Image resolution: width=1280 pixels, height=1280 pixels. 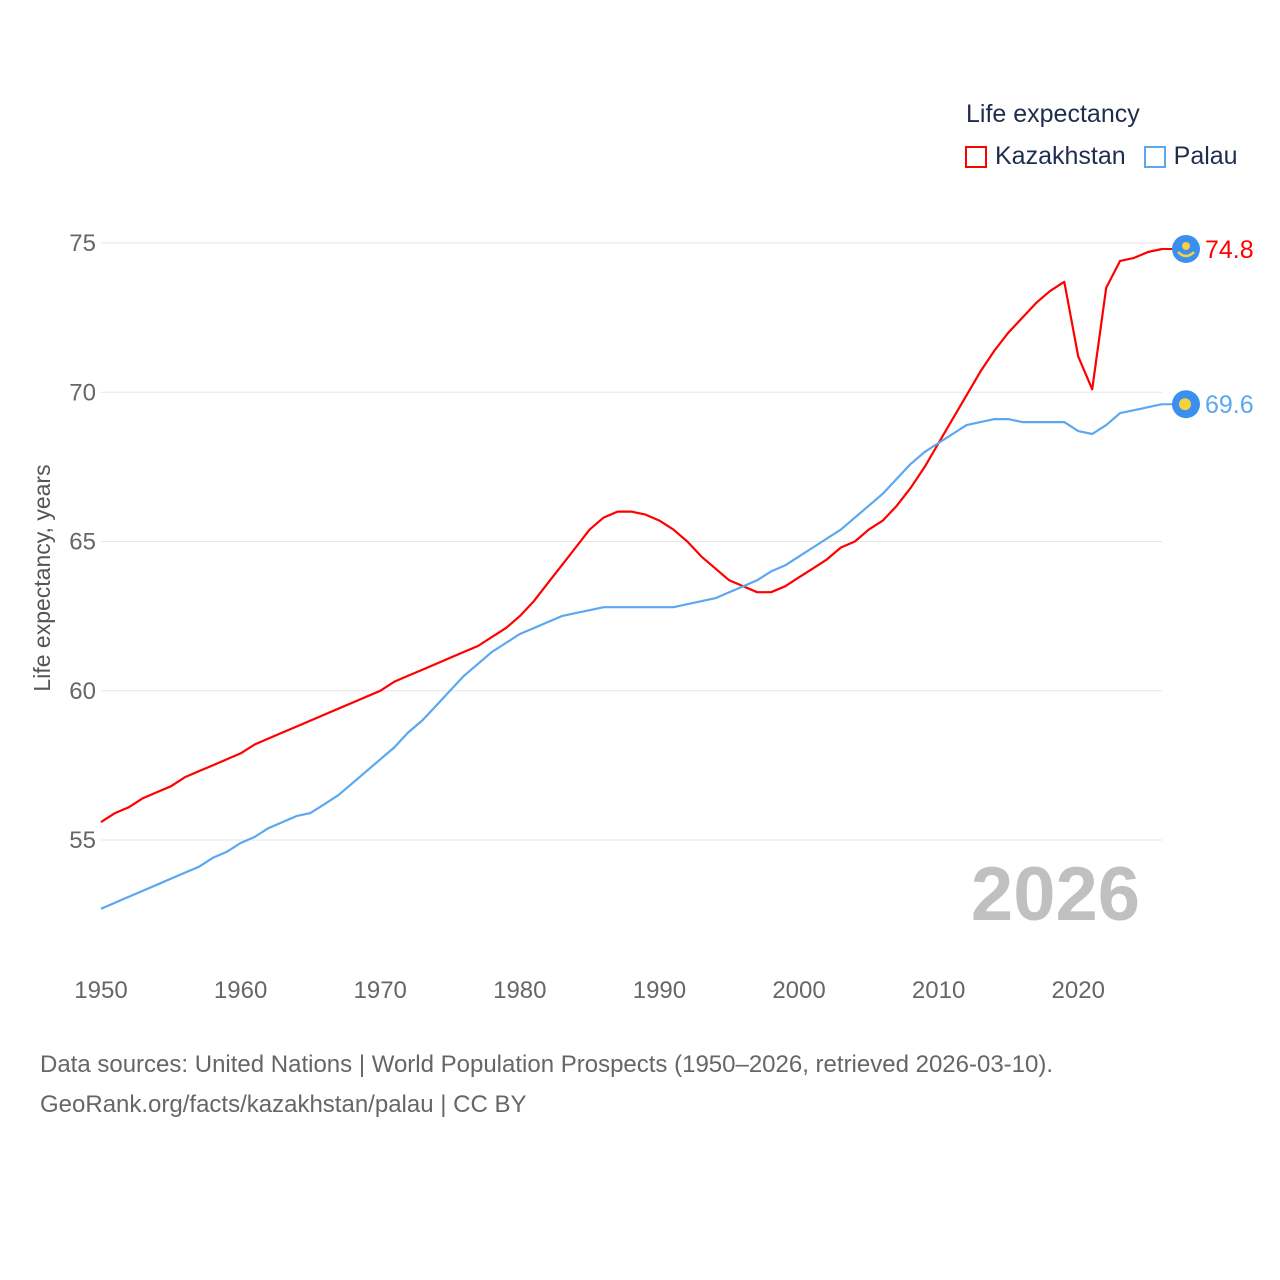 What do you see at coordinates (100, 990) in the screenshot?
I see `x-tick-label: 1950` at bounding box center [100, 990].